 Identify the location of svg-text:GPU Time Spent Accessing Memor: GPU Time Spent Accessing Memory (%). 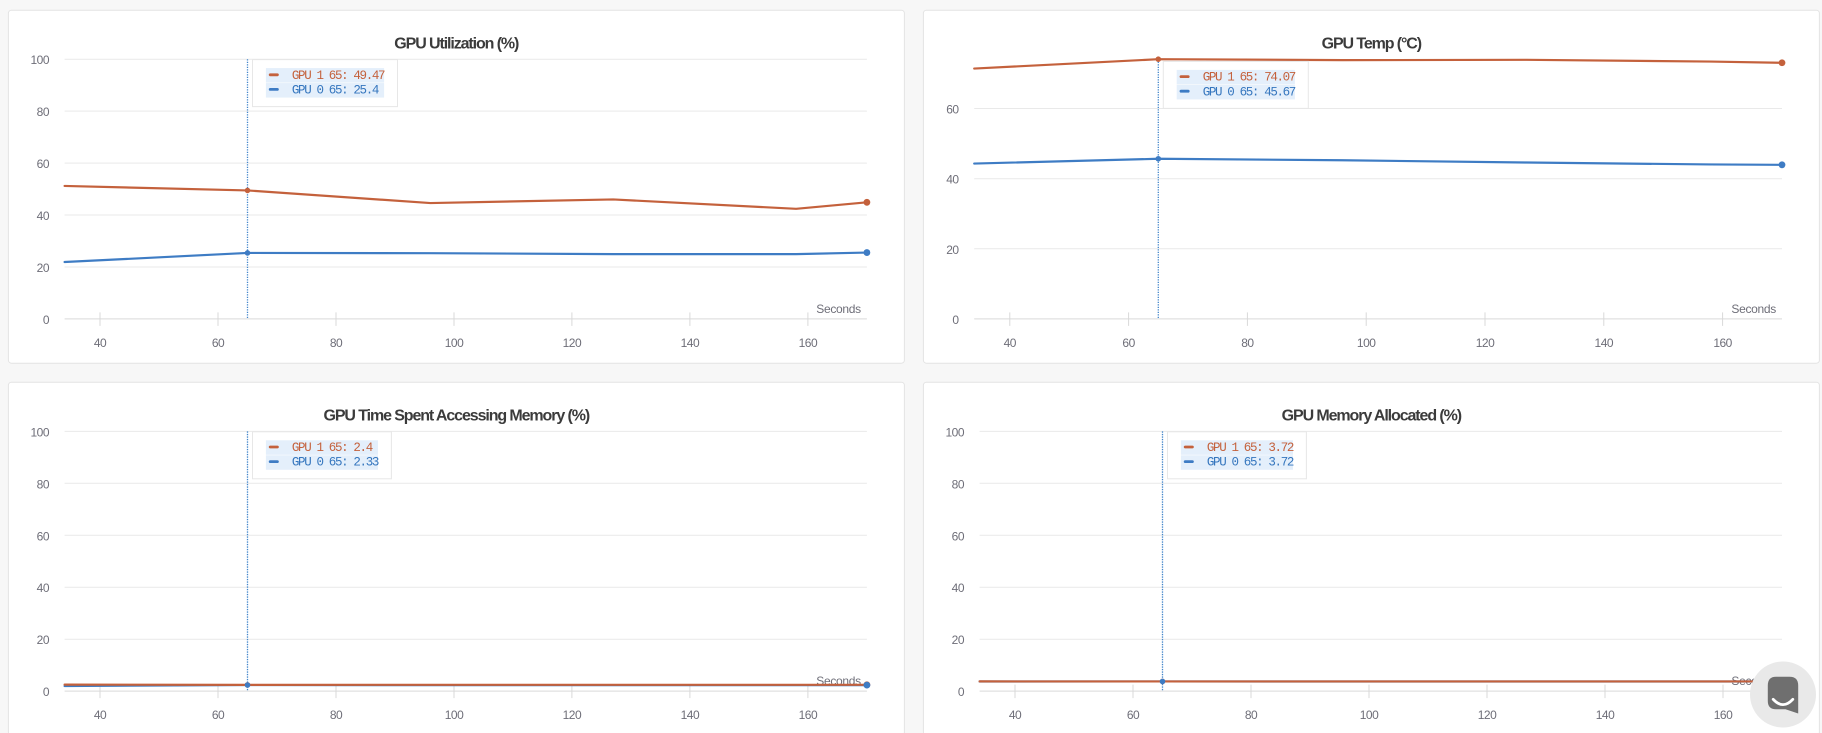
(457, 416).